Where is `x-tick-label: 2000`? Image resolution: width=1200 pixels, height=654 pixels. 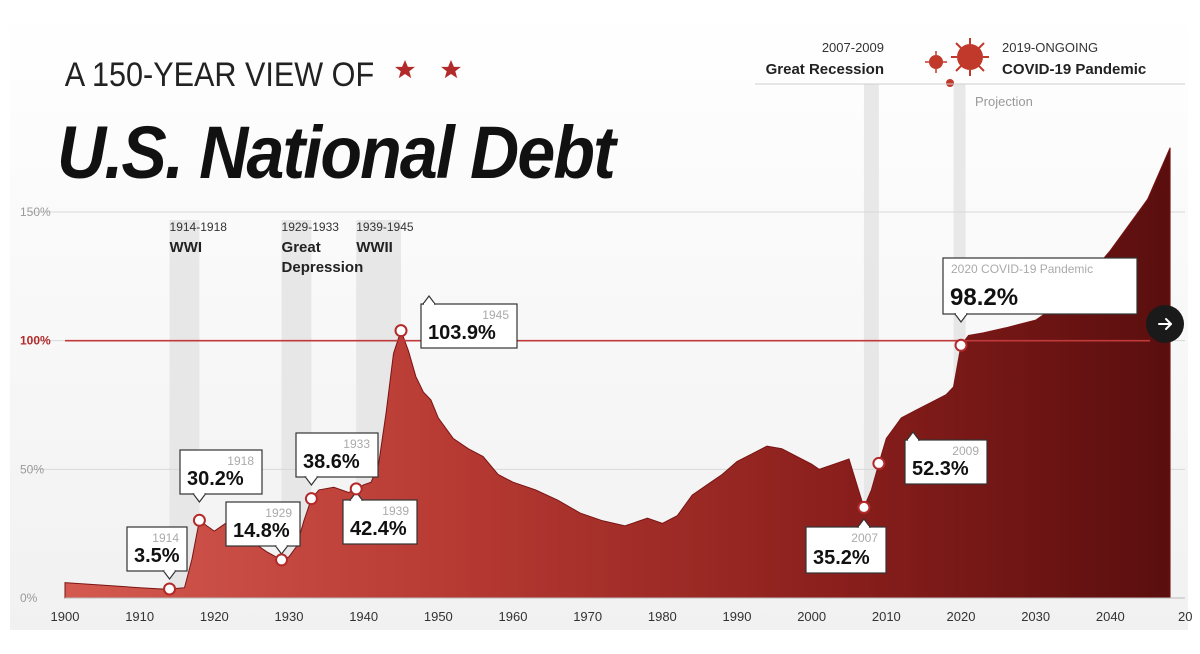 x-tick-label: 2000 is located at coordinates (811, 616).